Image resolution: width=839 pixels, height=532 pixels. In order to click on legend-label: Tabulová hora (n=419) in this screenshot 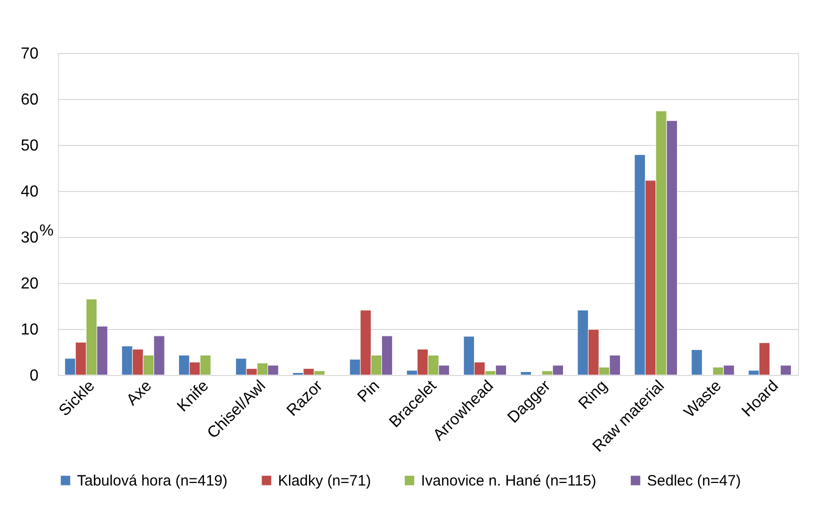, I will do `click(152, 481)`.